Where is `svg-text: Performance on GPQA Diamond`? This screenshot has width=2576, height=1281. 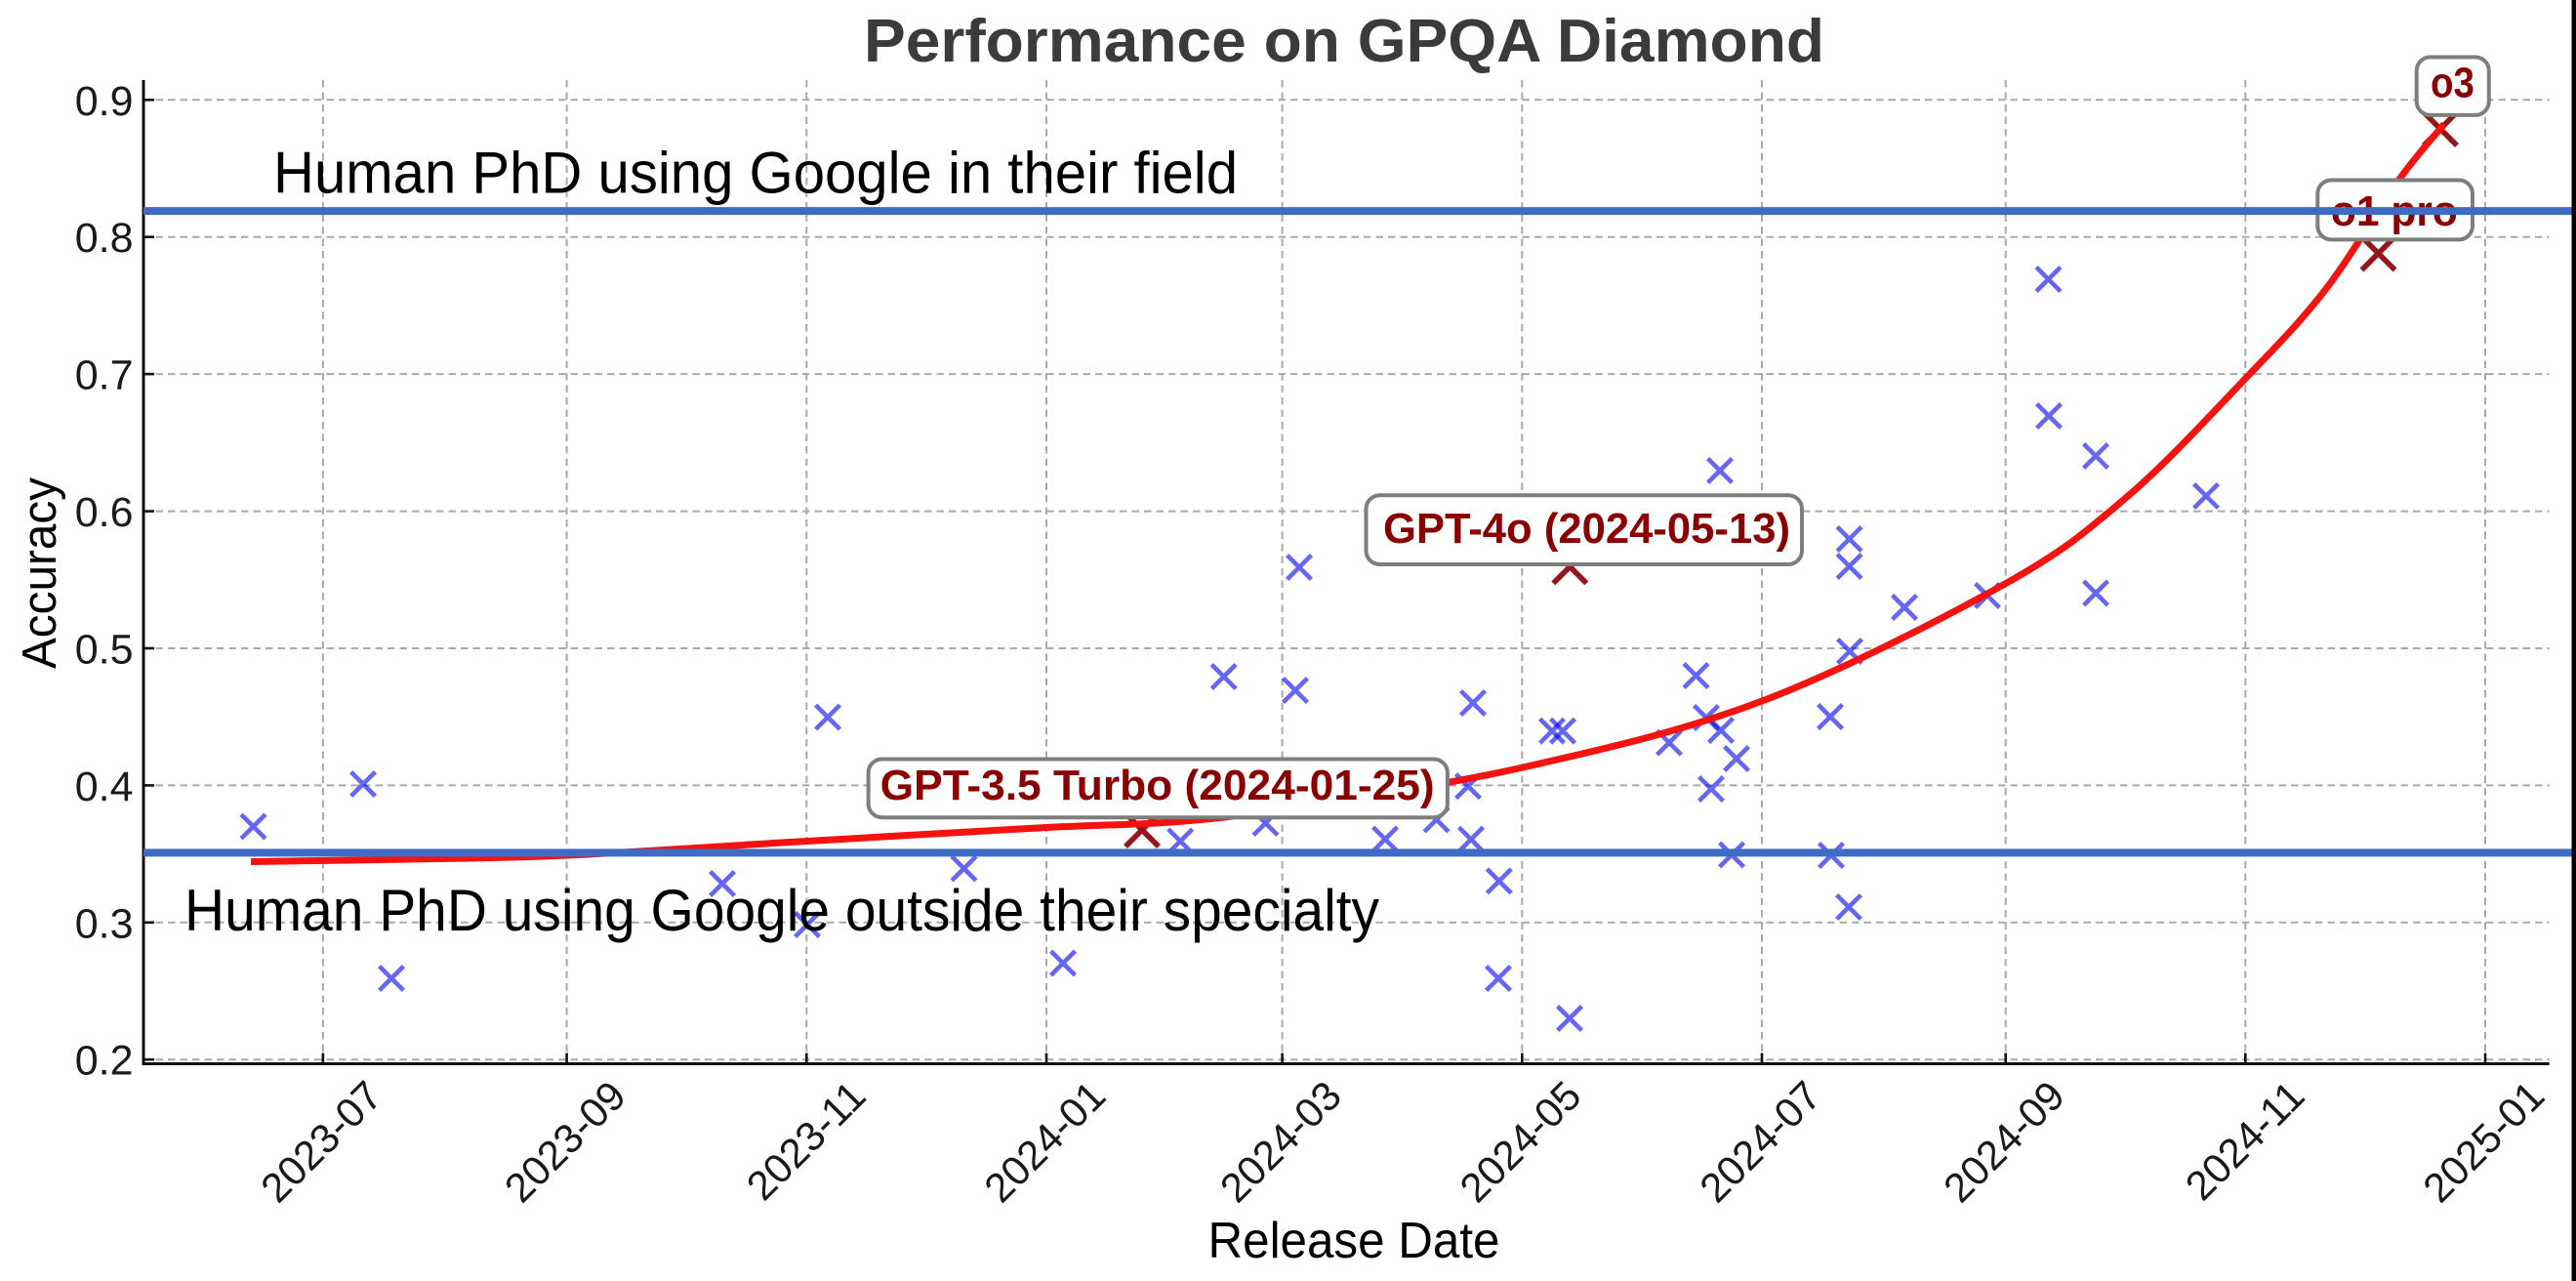
svg-text: Performance on GPQA Diamond is located at coordinates (1344, 41).